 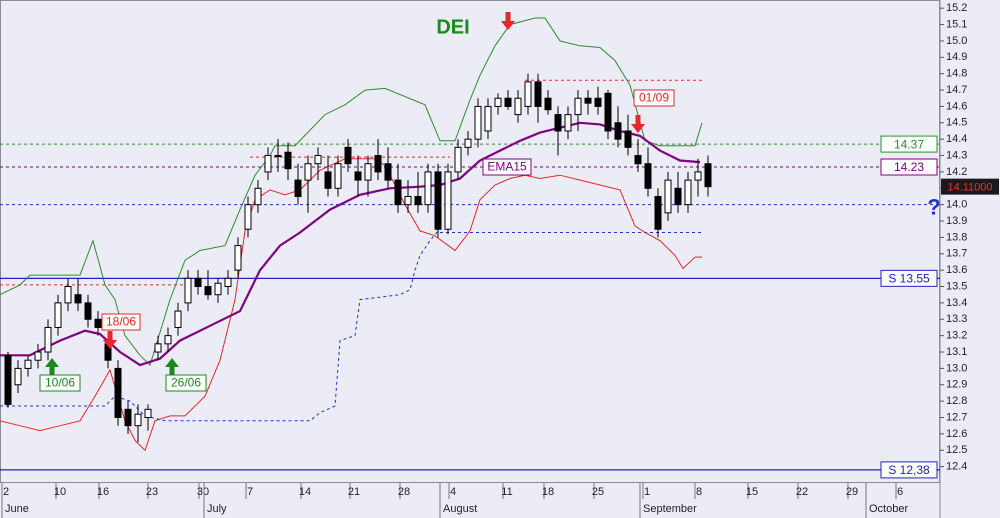 I want to click on y-tick-label: 13.5, so click(x=956, y=286).